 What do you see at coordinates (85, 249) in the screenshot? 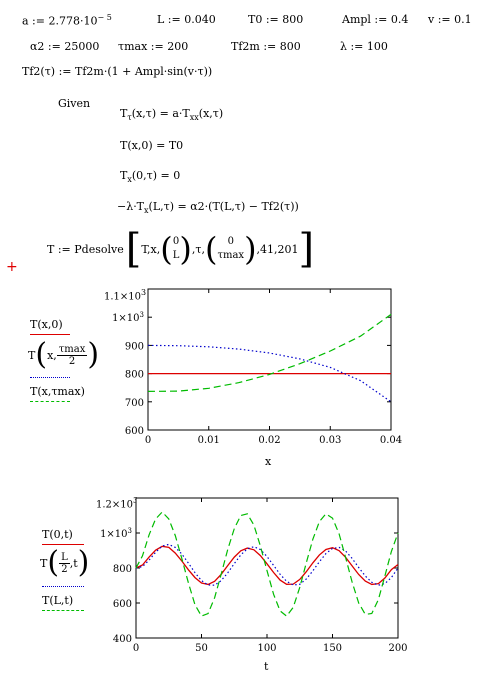
I see `pdesolve-lhs: T := Pdesolve` at bounding box center [85, 249].